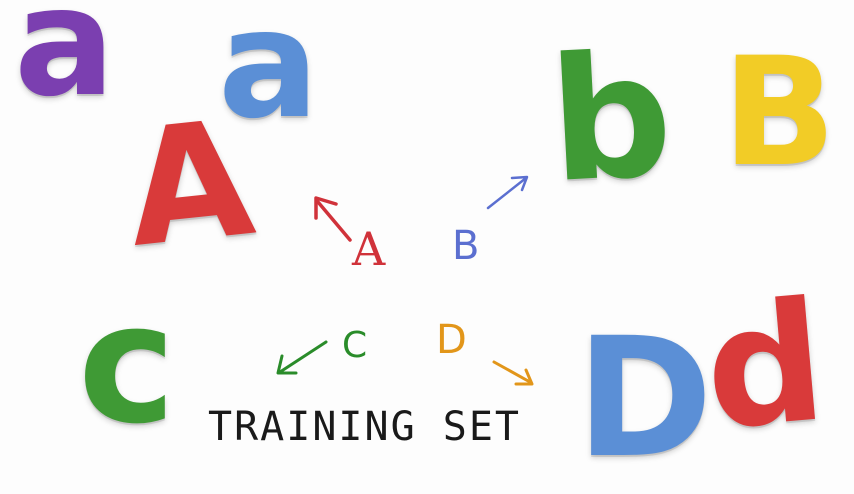 This screenshot has height=494, width=854. I want to click on magnet-letter-a-blue: a, so click(269, 76).